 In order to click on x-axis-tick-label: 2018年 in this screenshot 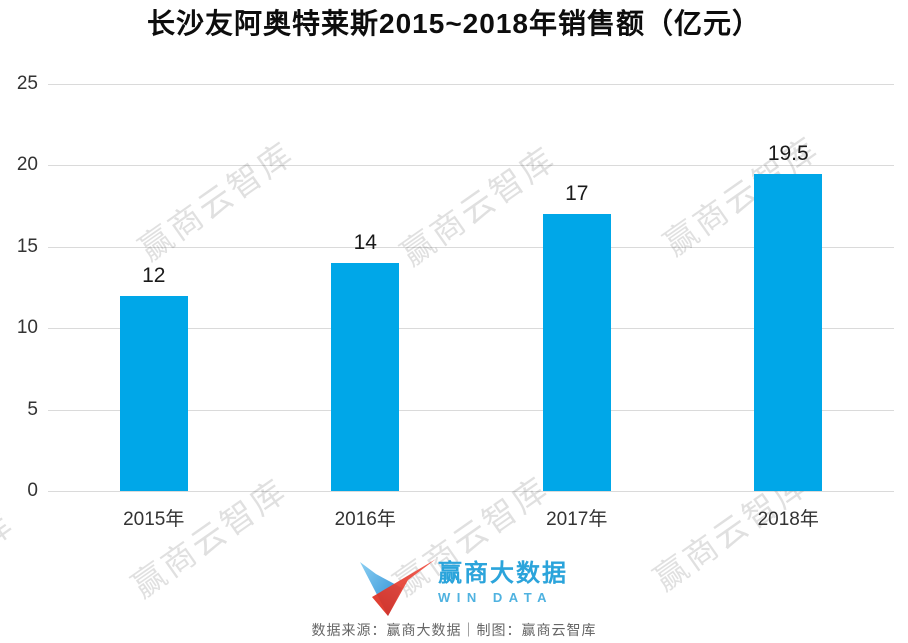, I will do `click(788, 519)`.